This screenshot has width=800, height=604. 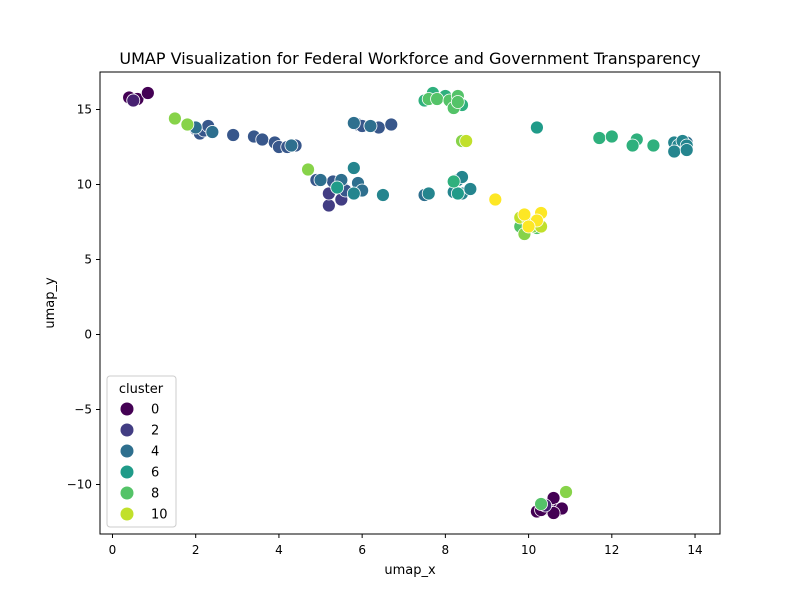 I want to click on legend-box, so click(x=141, y=451).